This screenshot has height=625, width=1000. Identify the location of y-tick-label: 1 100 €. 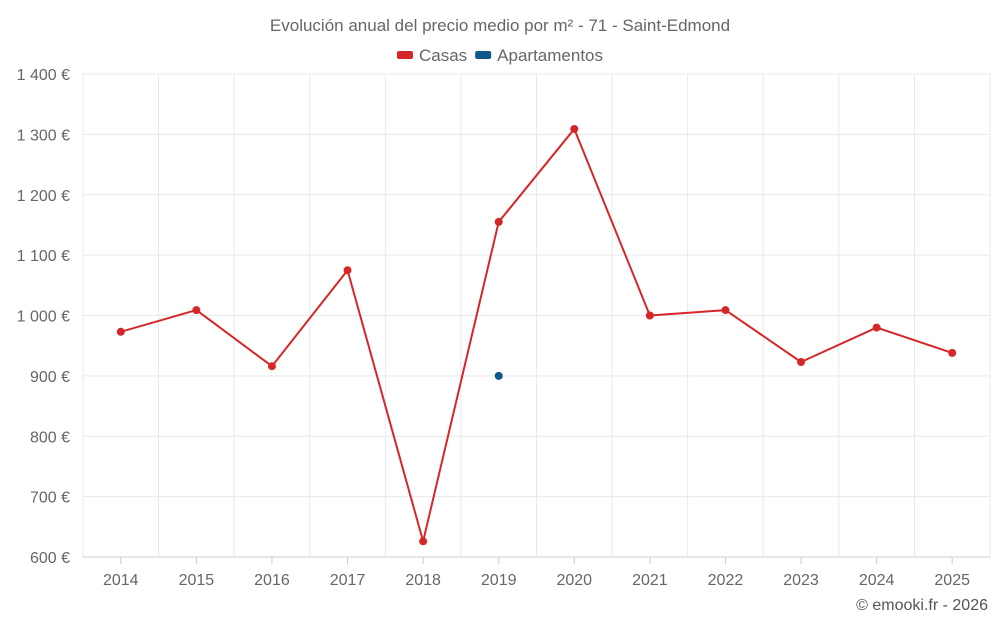
(43, 256).